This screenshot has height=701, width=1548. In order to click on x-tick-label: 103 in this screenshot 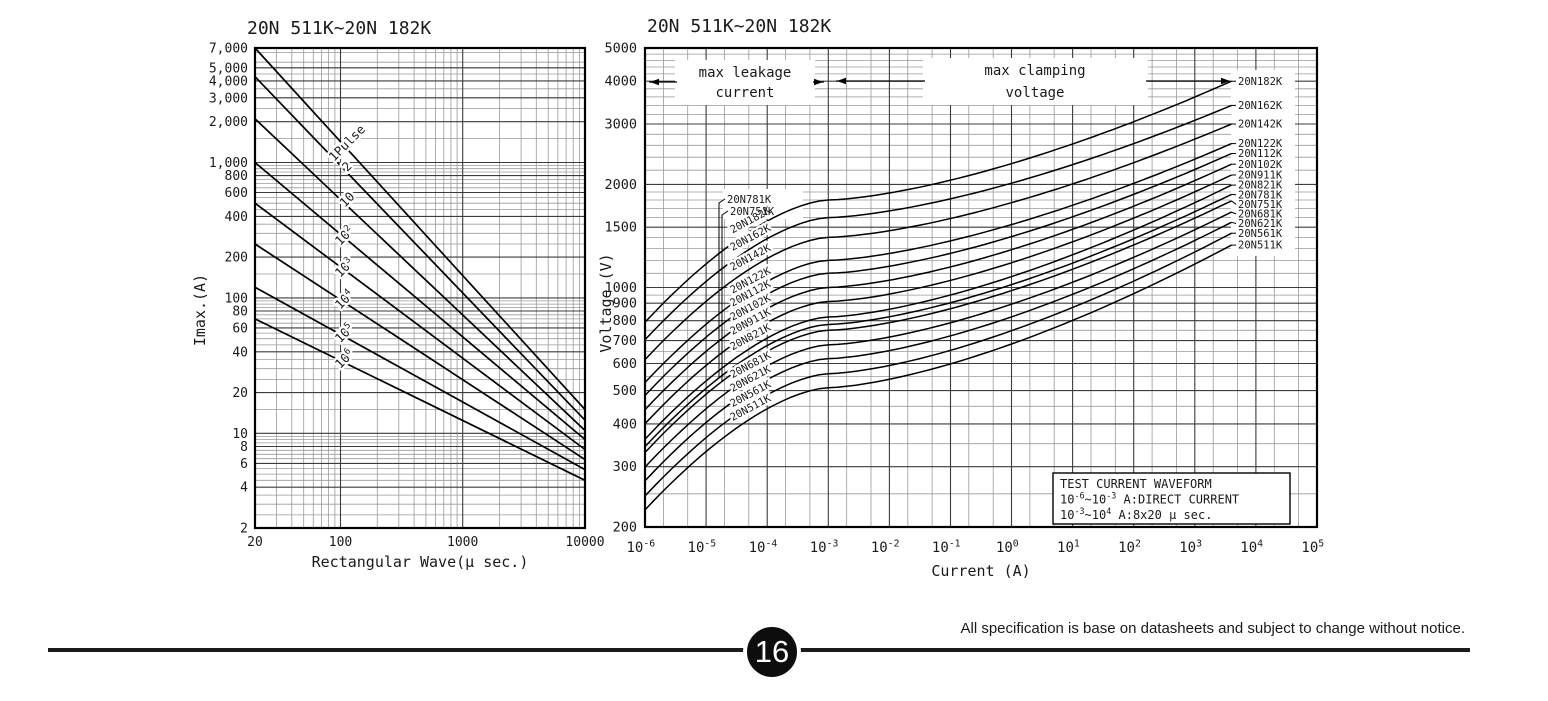, I will do `click(1194, 547)`.